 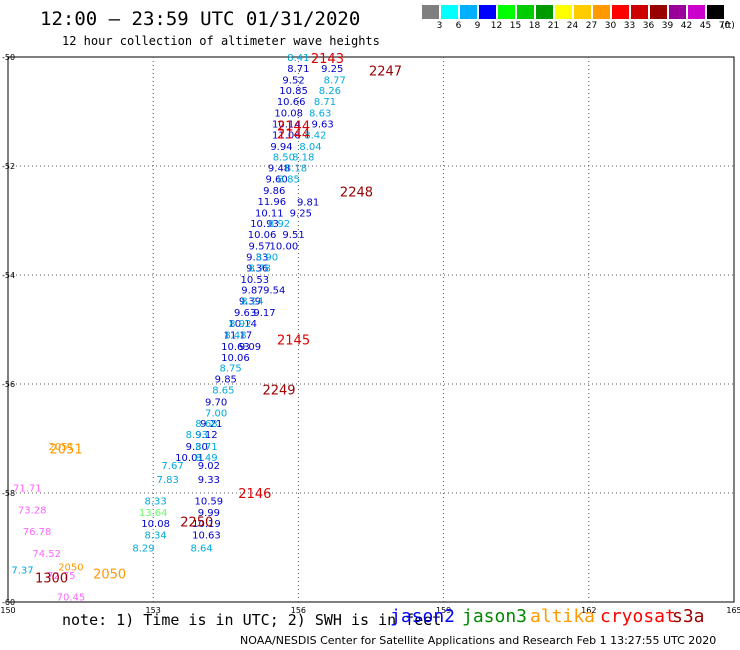 What do you see at coordinates (667, 26) in the screenshot?
I see `scale-label: 39` at bounding box center [667, 26].